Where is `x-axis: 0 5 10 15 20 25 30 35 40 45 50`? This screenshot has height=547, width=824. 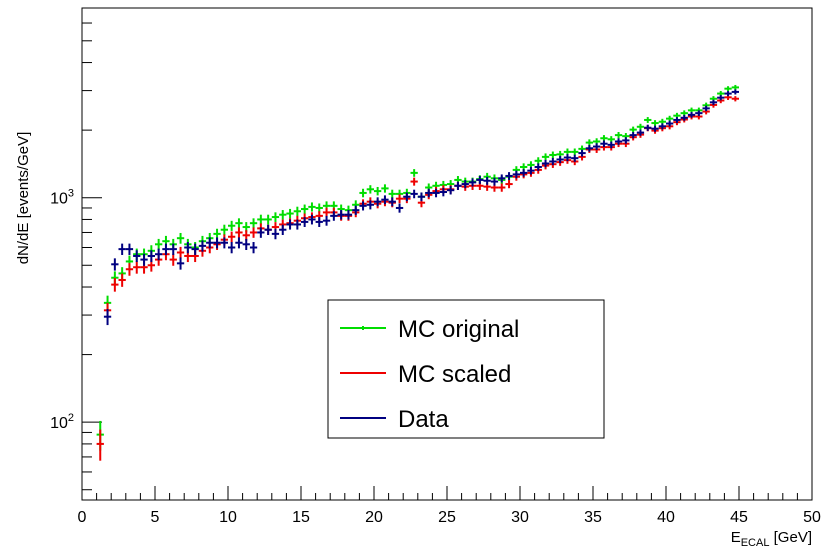 x-axis: 0 5 10 15 20 25 30 35 40 45 50 is located at coordinates (449, 506).